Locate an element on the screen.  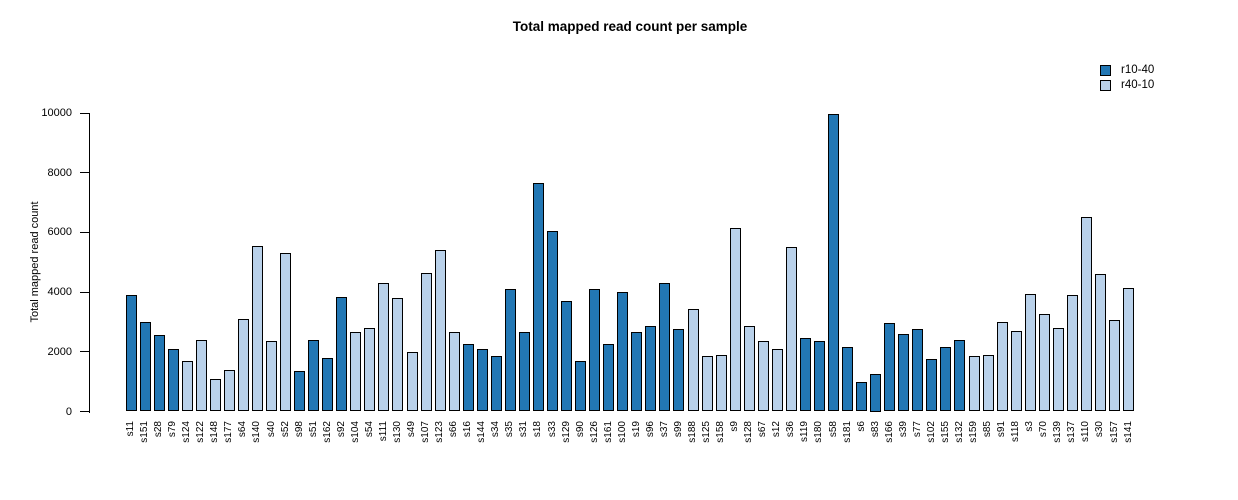
x-tick-label-s36: s36 is located at coordinates (791, 429).